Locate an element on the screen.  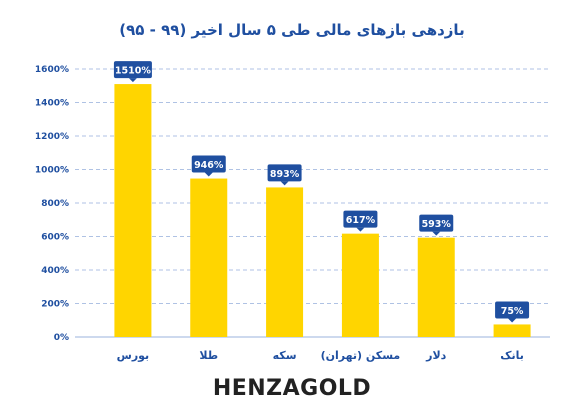
y-tick-label: 800% is located at coordinates (55, 204).